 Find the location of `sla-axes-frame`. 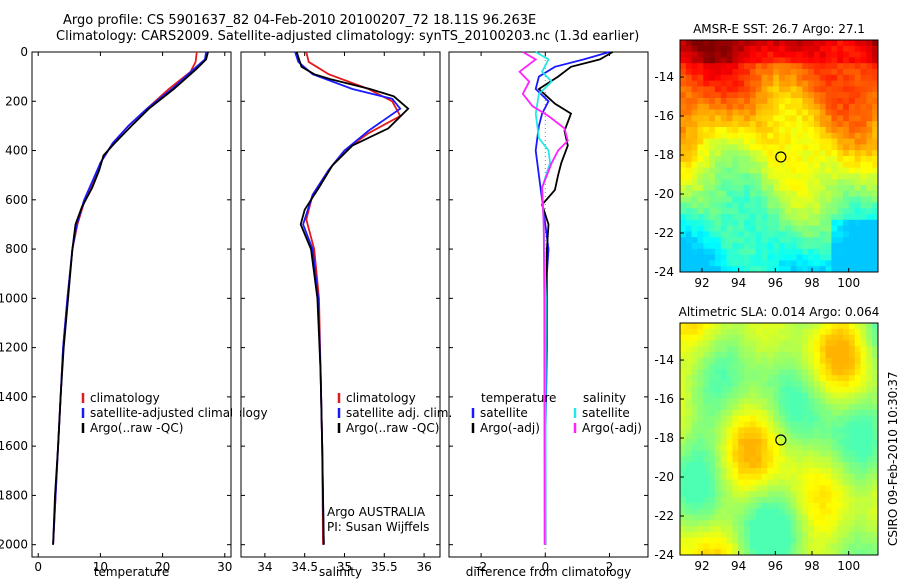

sla-axes-frame is located at coordinates (779, 439).